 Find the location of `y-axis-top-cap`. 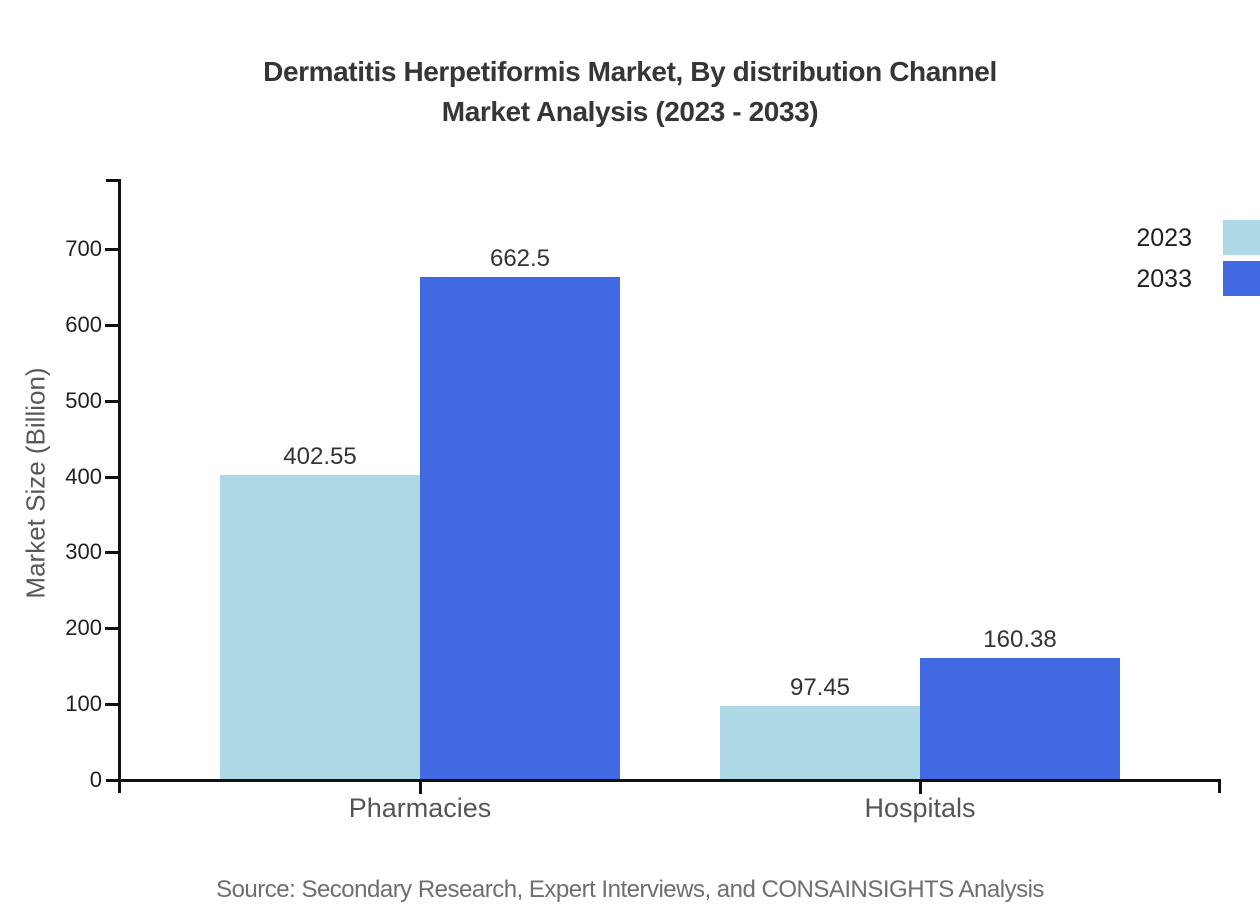

y-axis-top-cap is located at coordinates (113, 180).